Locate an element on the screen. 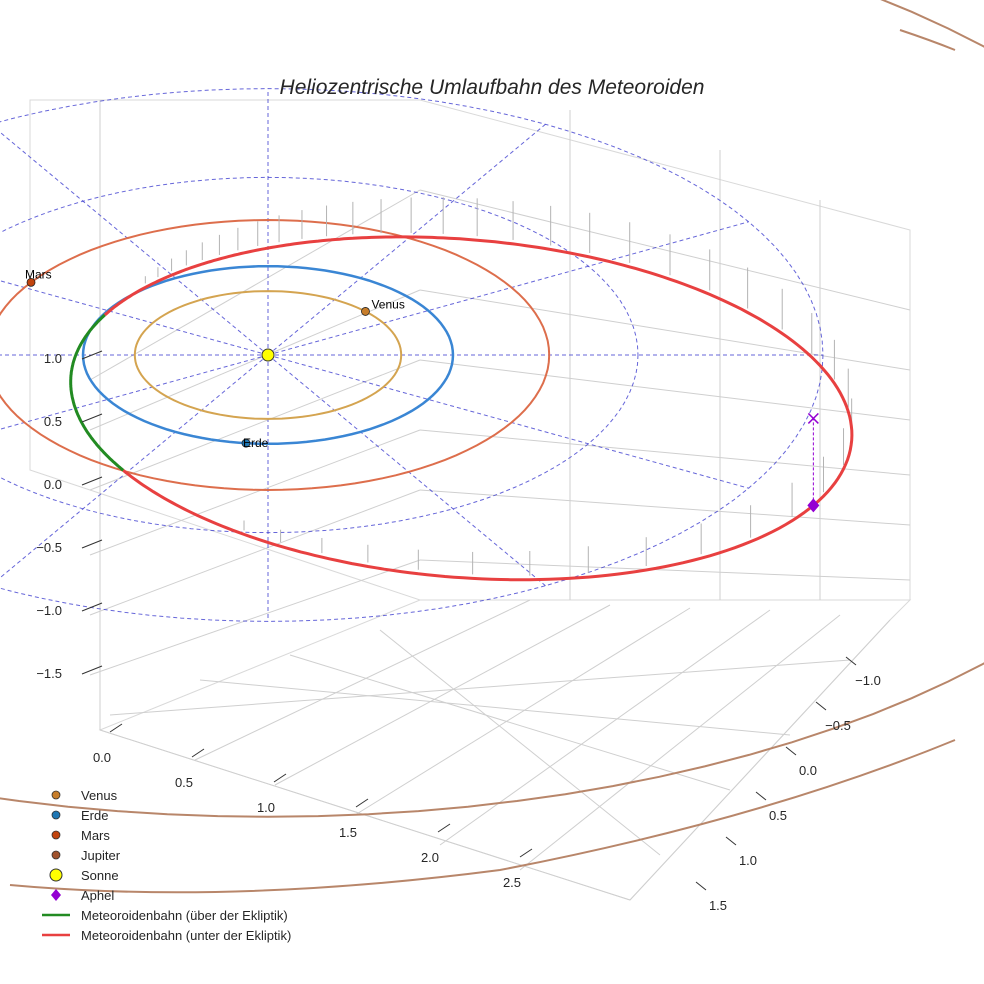  planet-venus is located at coordinates (365, 311).